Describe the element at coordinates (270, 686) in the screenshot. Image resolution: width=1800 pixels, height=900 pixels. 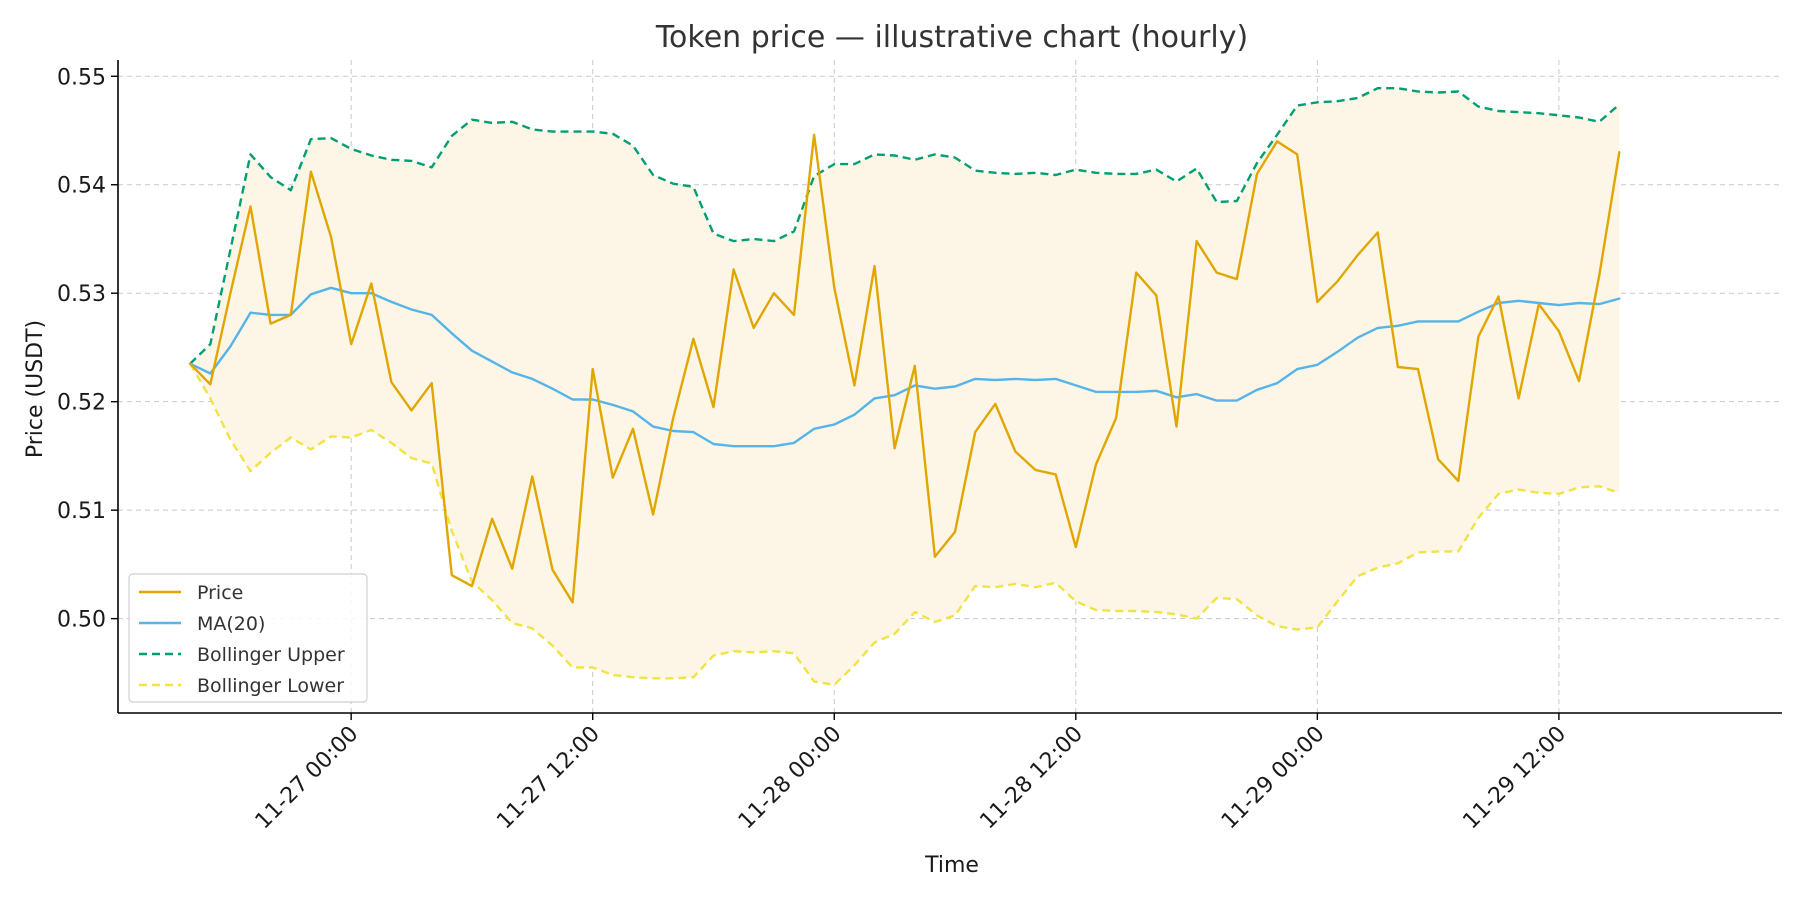
I see `legend-label-bollinger-lower: Bollinger Lower` at that location.